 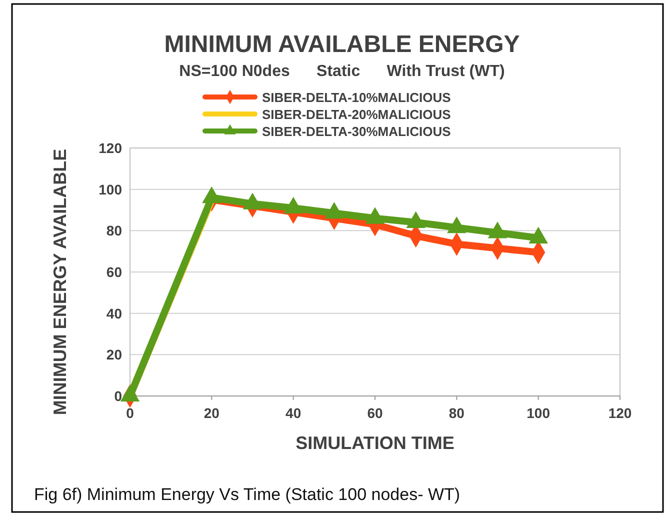 I want to click on y-tick-label: 120, so click(x=110, y=148).